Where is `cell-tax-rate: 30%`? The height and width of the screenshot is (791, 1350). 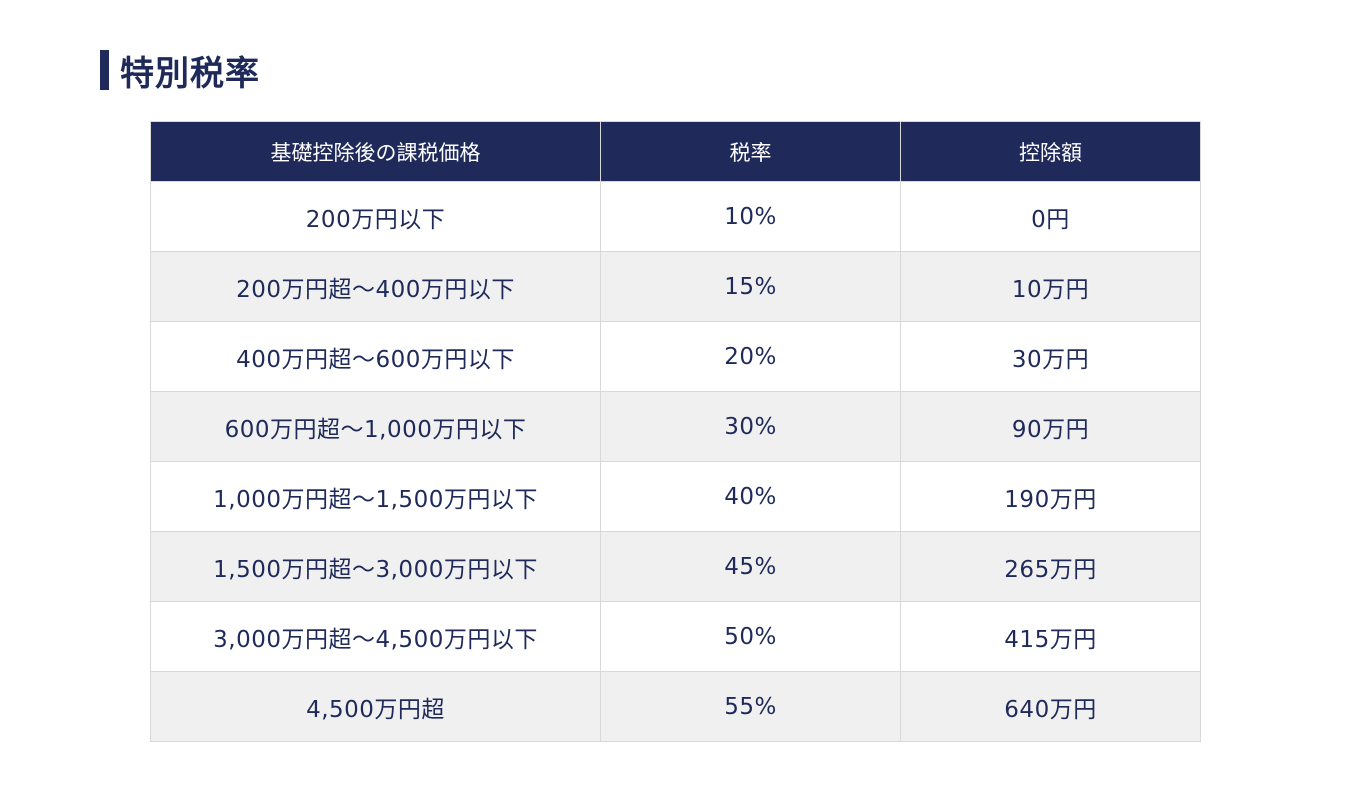 cell-tax-rate: 30% is located at coordinates (750, 426).